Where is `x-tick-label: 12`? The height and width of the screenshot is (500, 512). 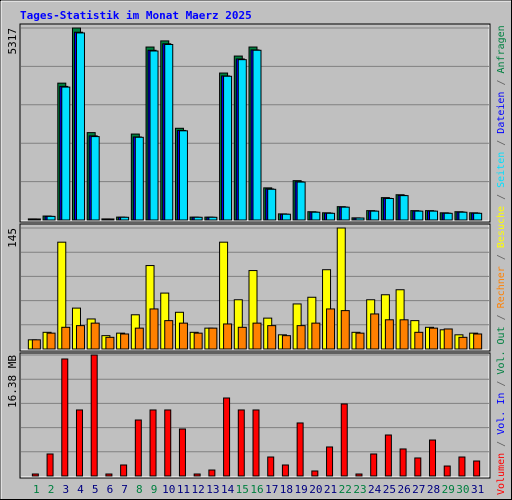 x-tick-label: 12 is located at coordinates (198, 489).